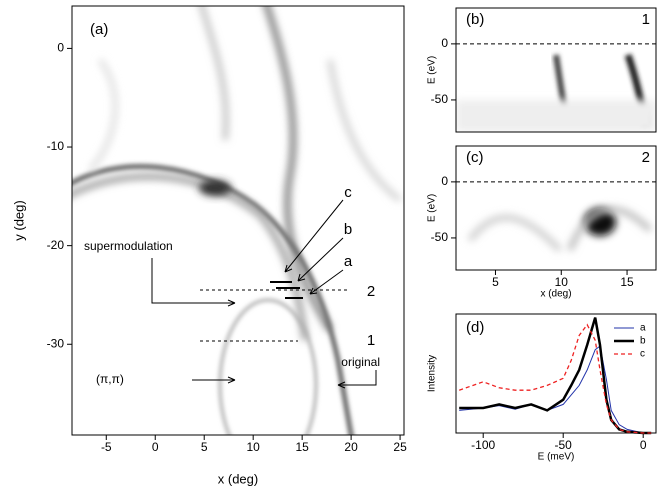 This screenshot has height=486, width=661. I want to click on x-axis-label: E (meV), so click(556, 457).